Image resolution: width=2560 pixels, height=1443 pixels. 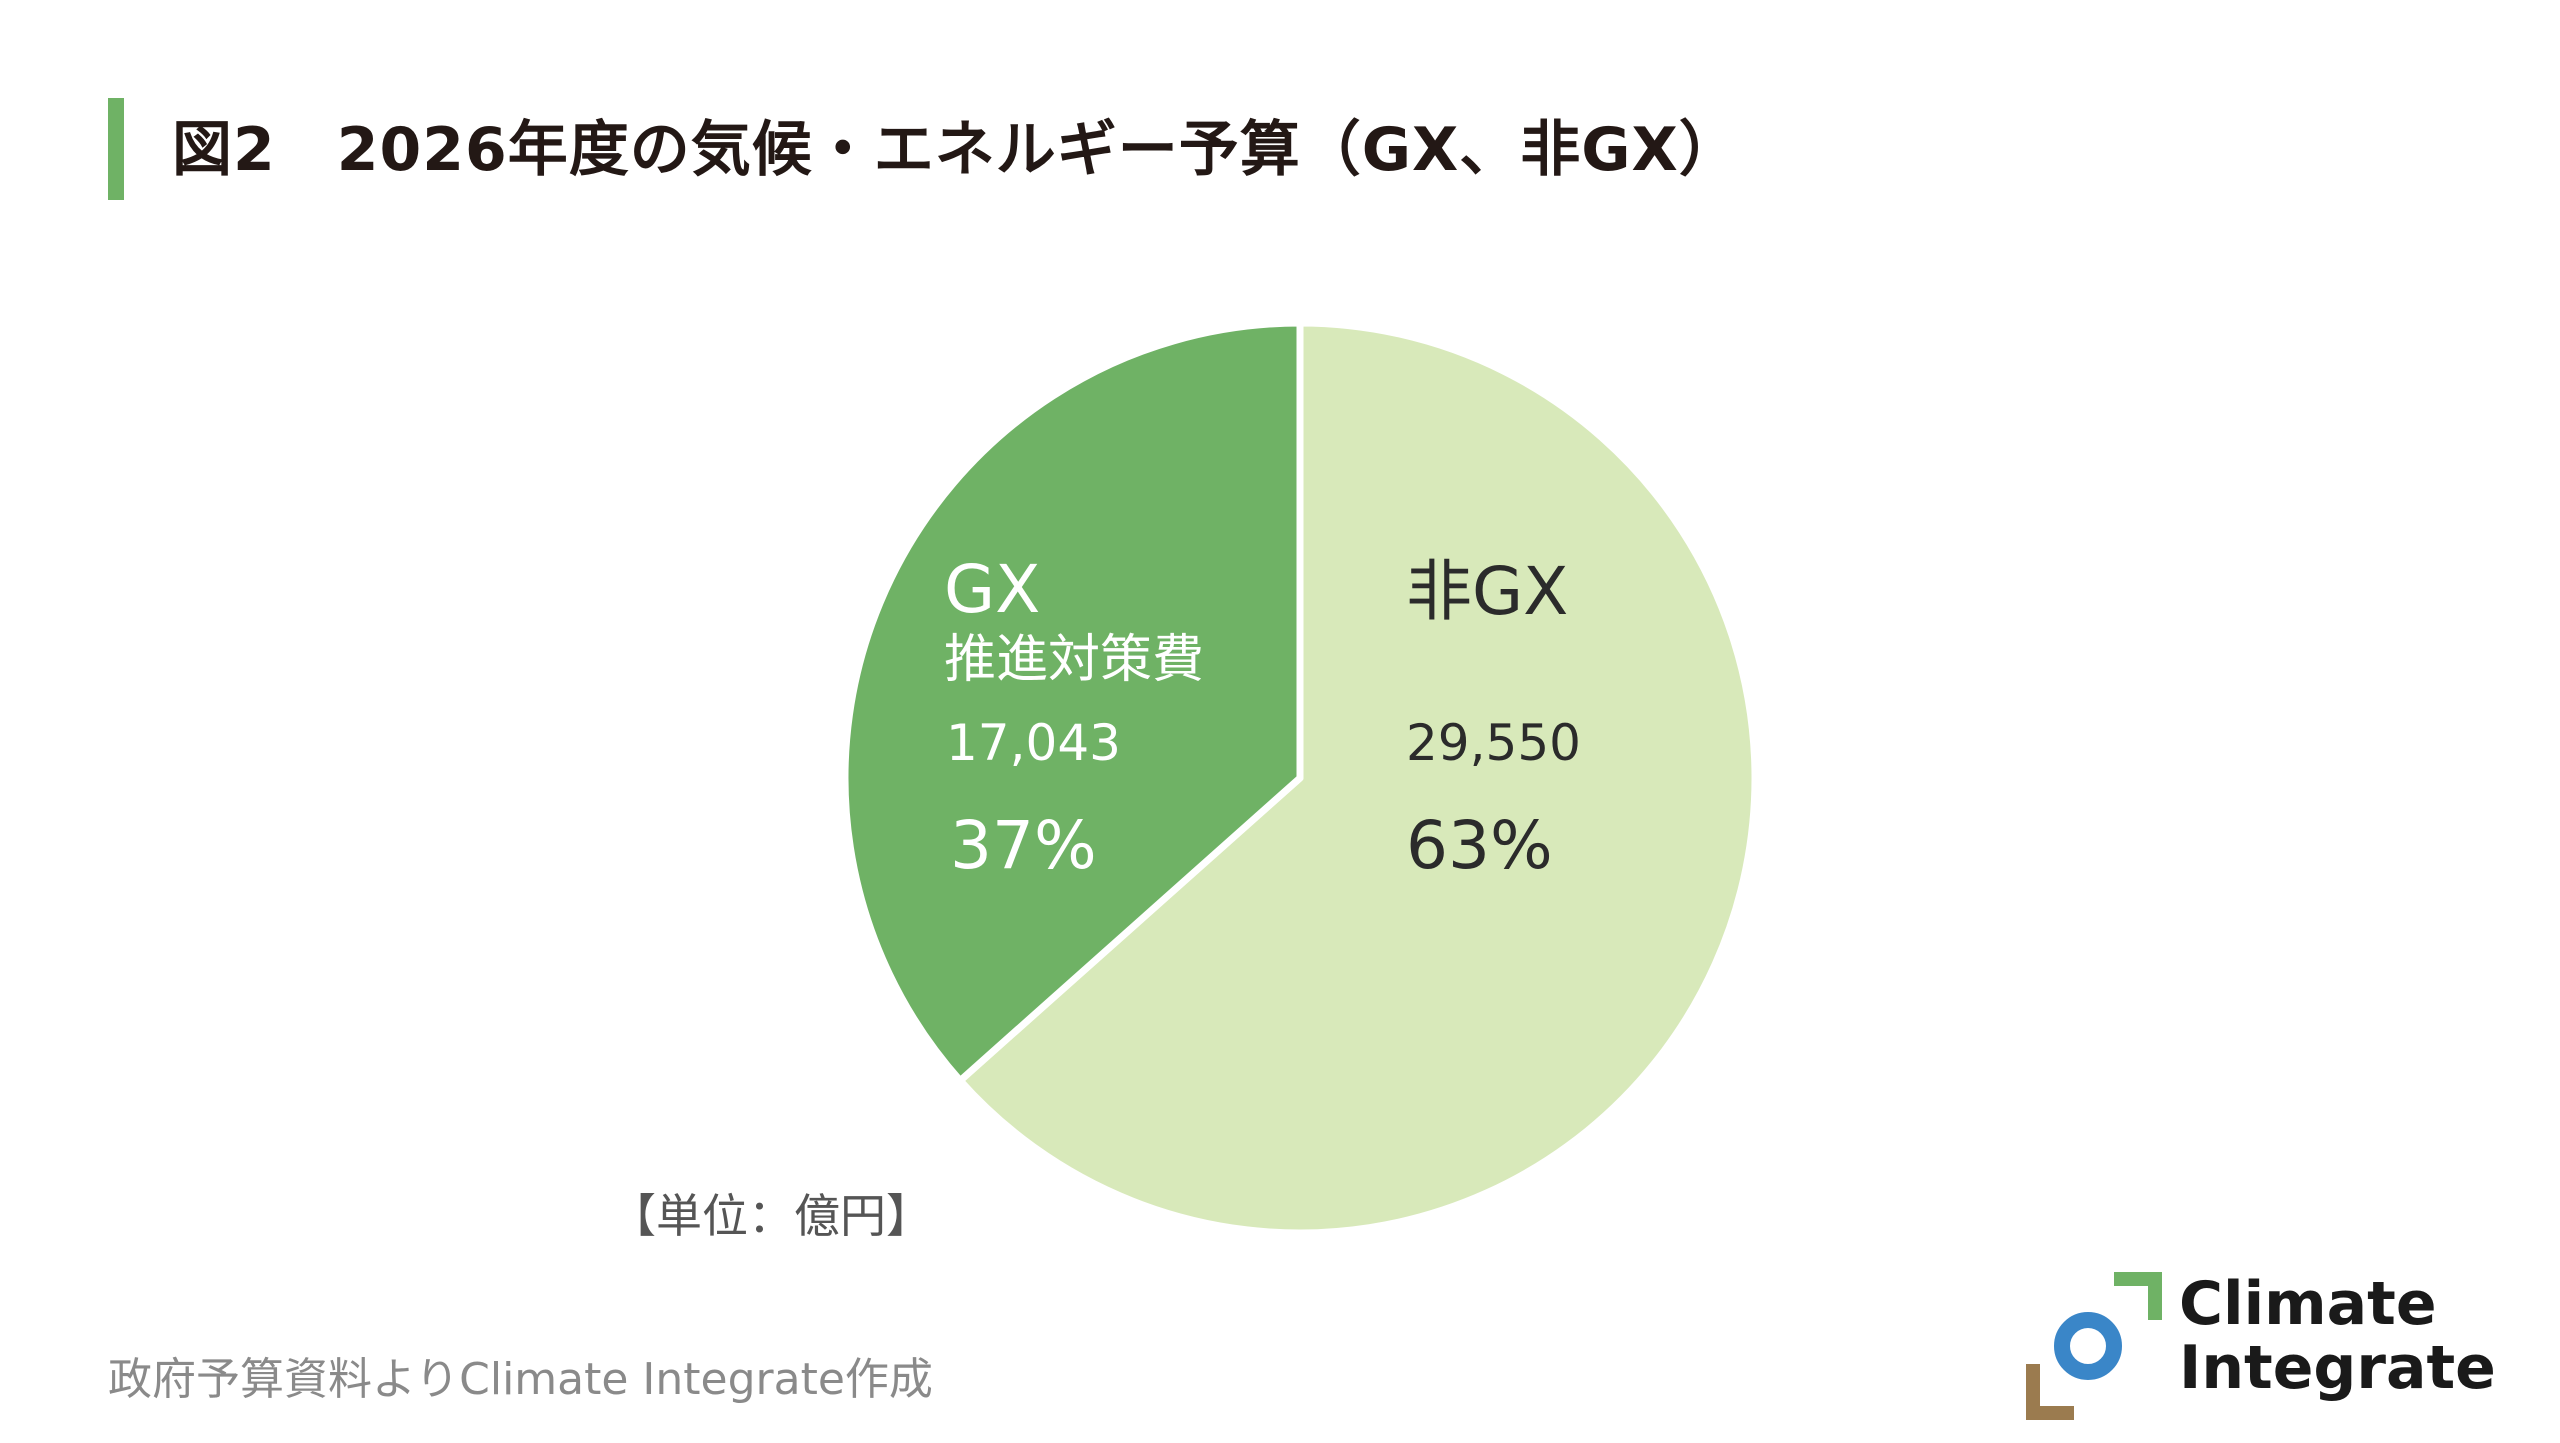 I want to click on chart-title: 図2 2026年度の気候・エネルギー予算（GX、非GX）, so click(x=956, y=150).